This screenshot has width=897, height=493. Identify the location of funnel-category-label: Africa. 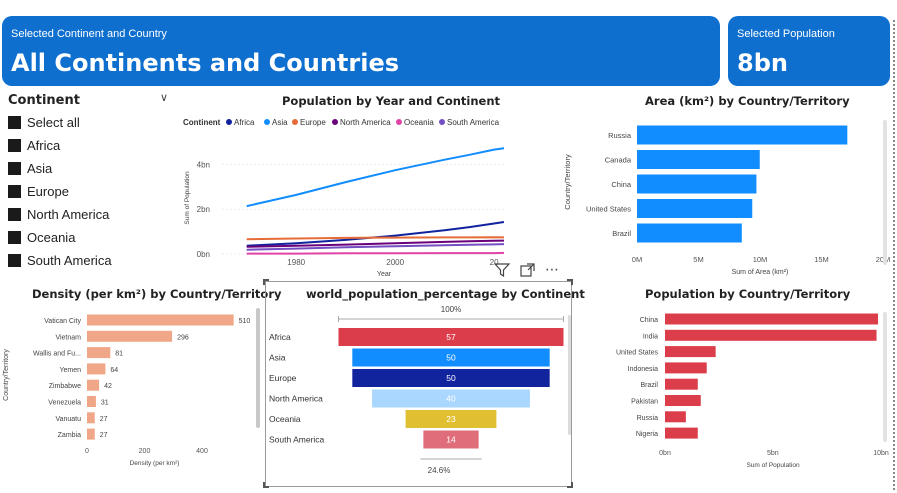
(280, 337).